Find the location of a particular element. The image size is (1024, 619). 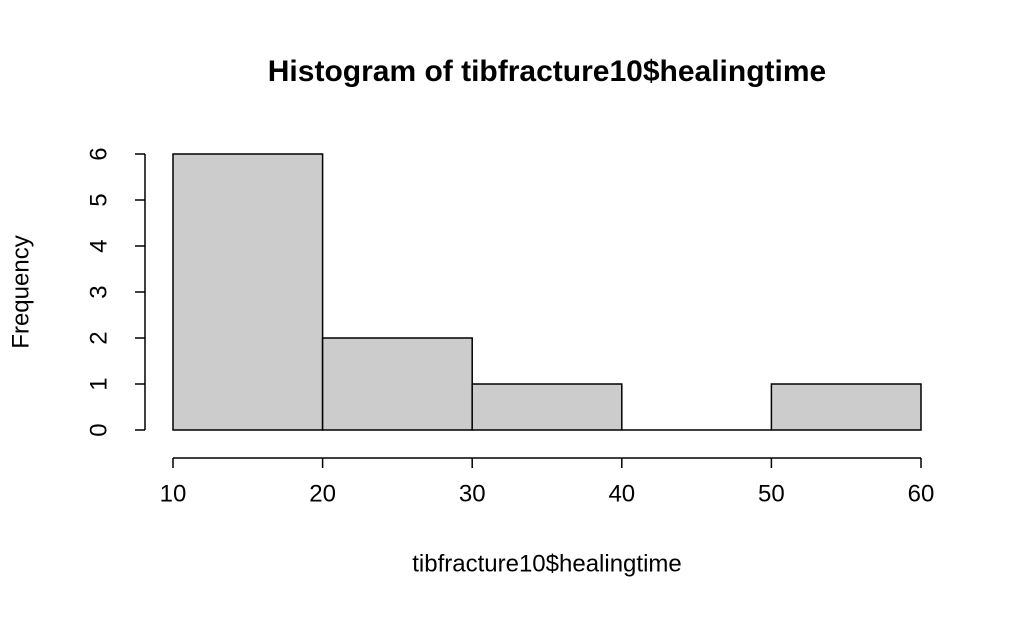

y-tick-label: 3 is located at coordinates (98, 291).